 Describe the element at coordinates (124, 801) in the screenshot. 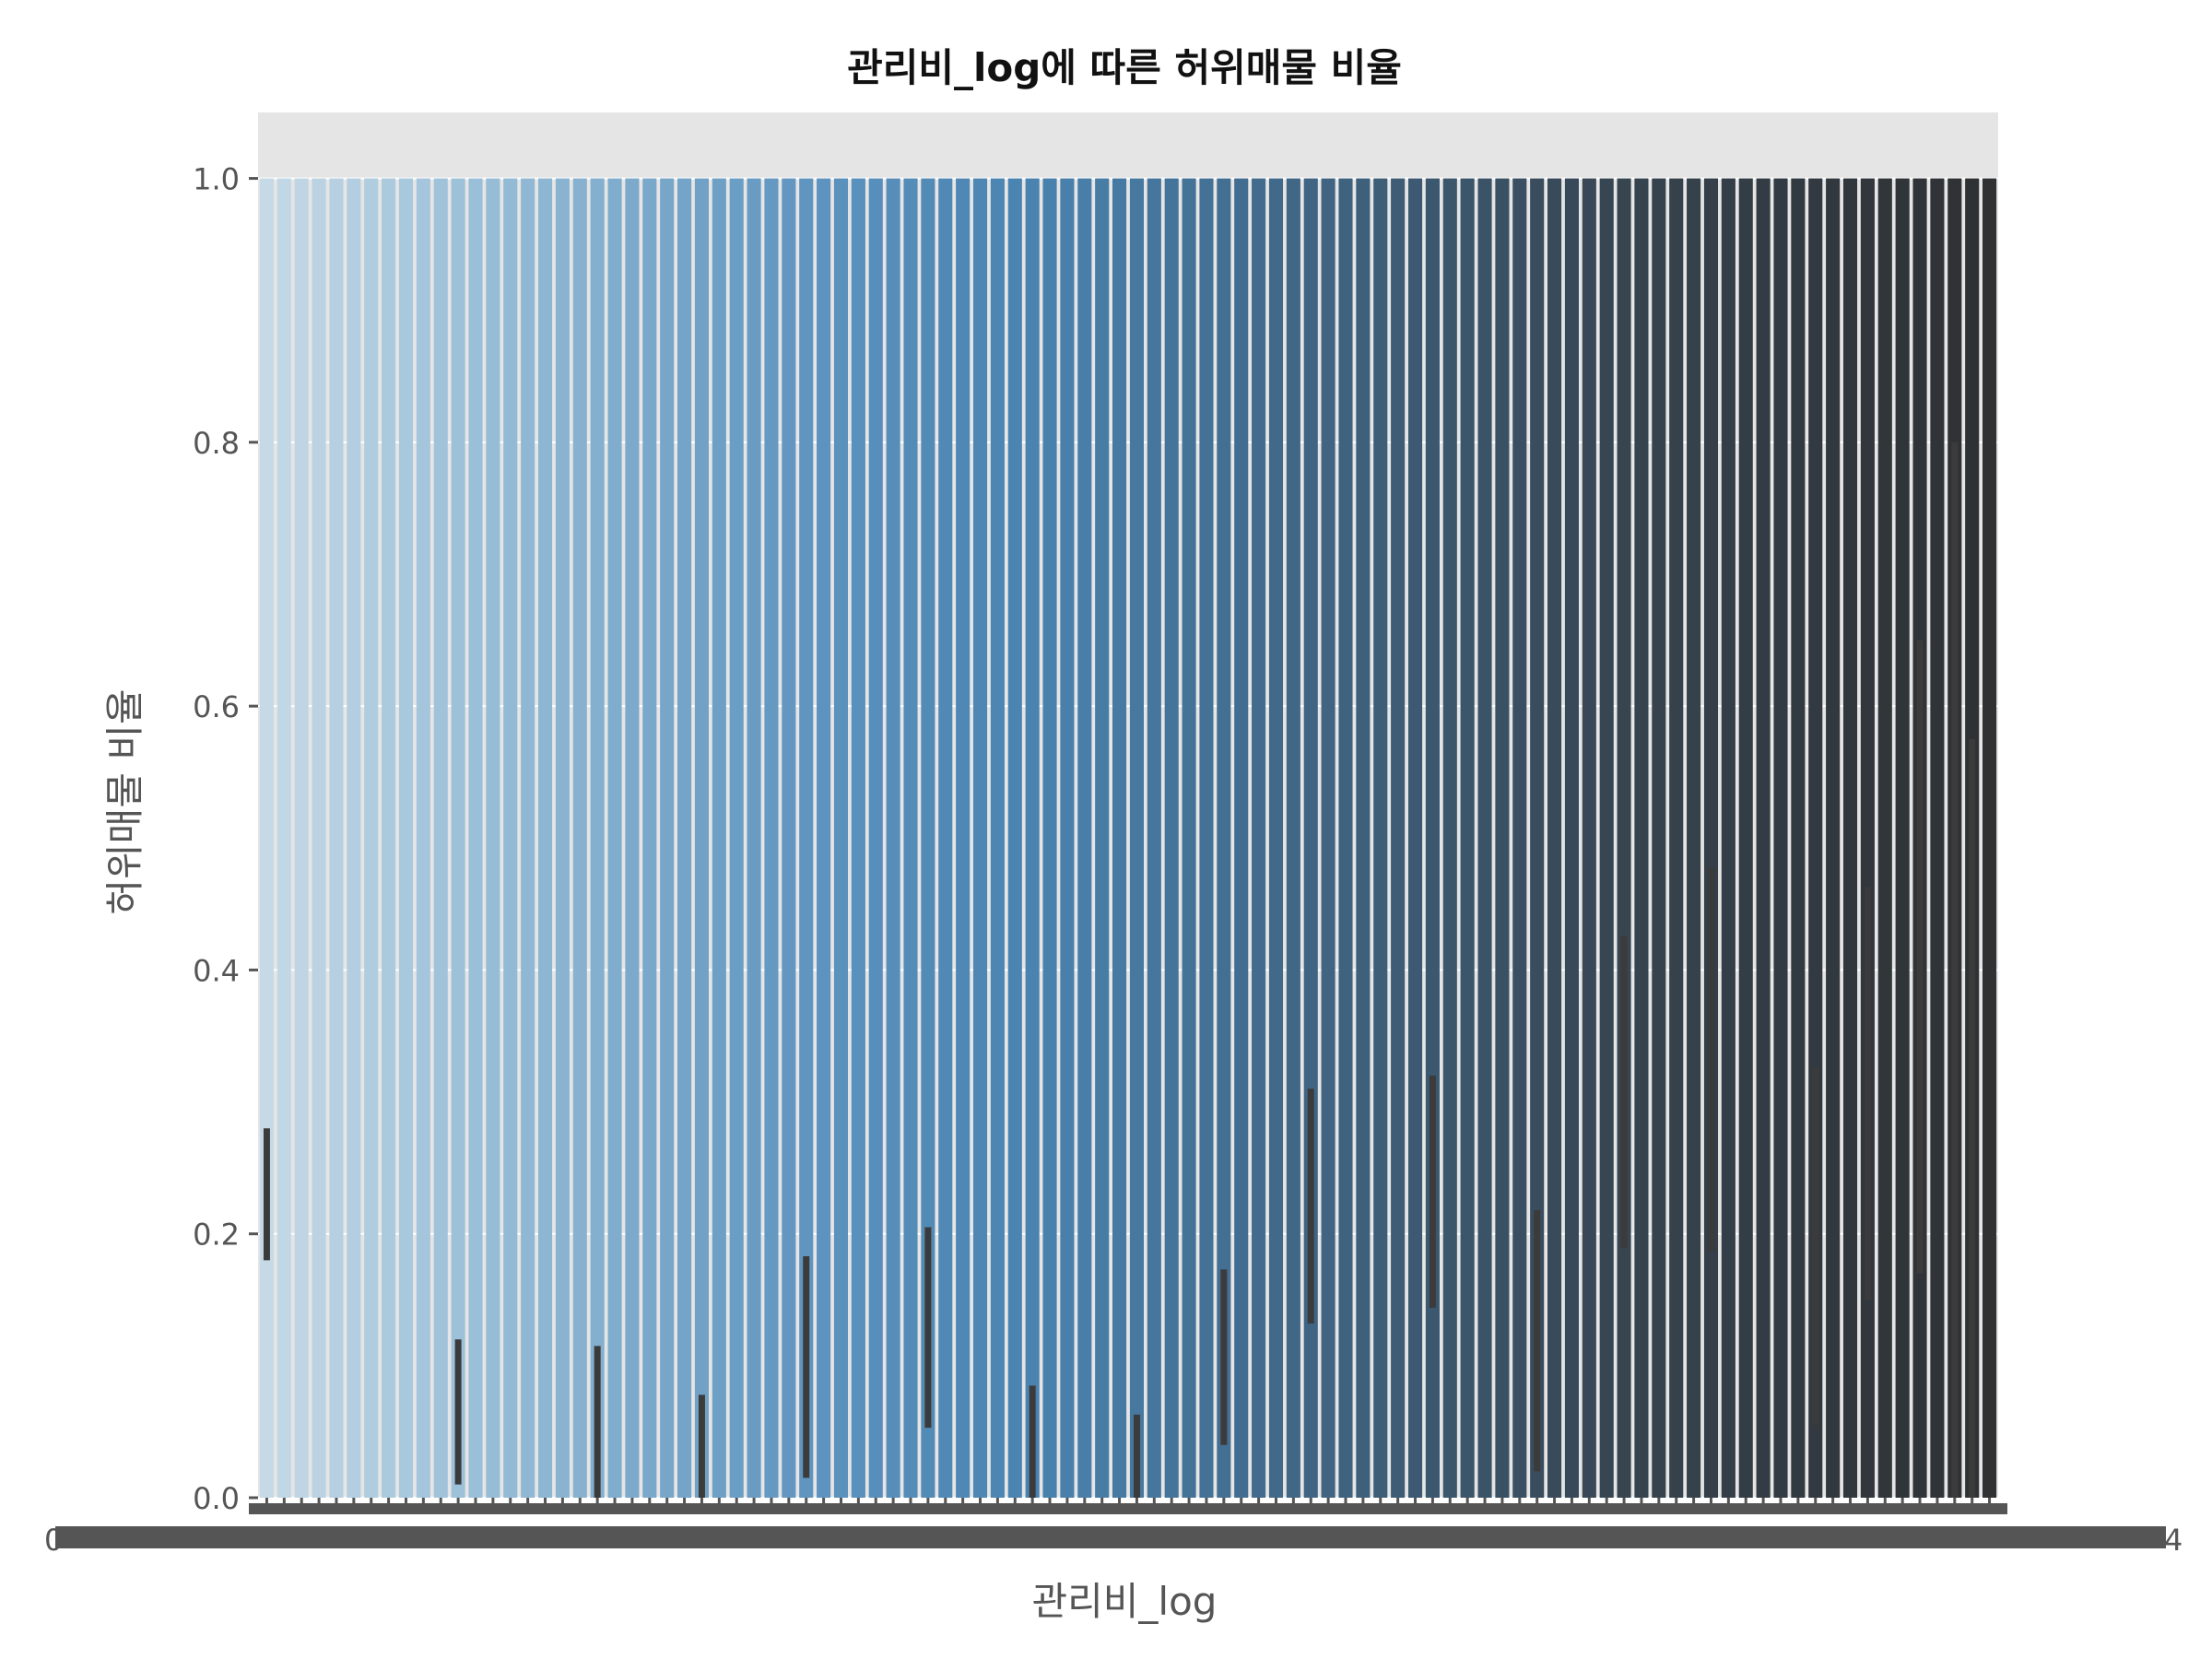

I see `y-axis-label: 허위매물 비율` at that location.